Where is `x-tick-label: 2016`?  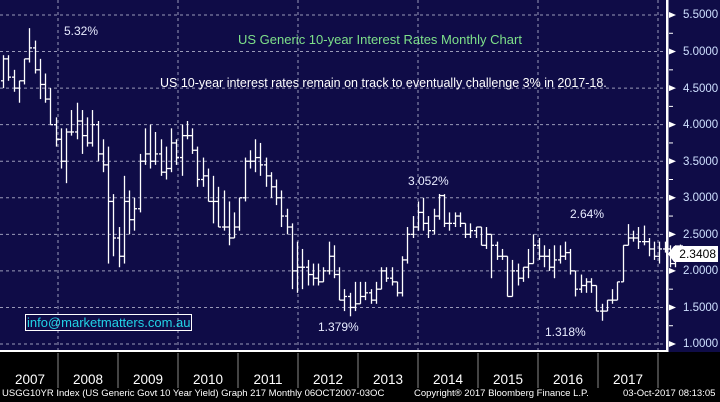 x-tick-label: 2016 is located at coordinates (568, 379).